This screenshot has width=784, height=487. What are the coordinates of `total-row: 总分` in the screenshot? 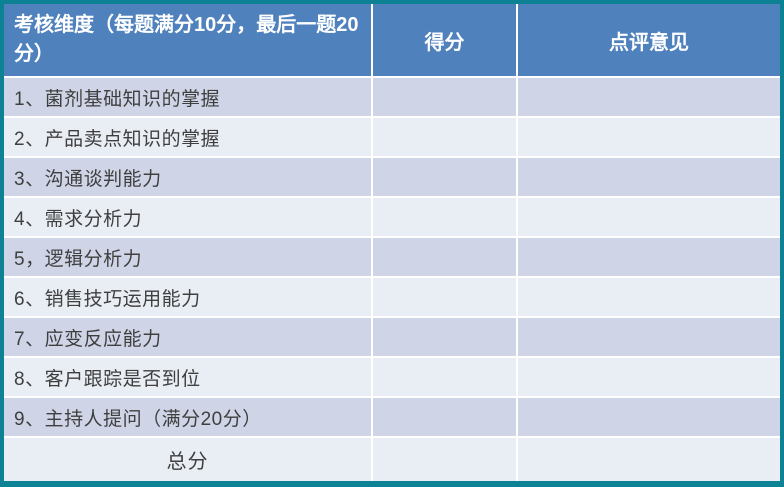 It's located at (392, 459).